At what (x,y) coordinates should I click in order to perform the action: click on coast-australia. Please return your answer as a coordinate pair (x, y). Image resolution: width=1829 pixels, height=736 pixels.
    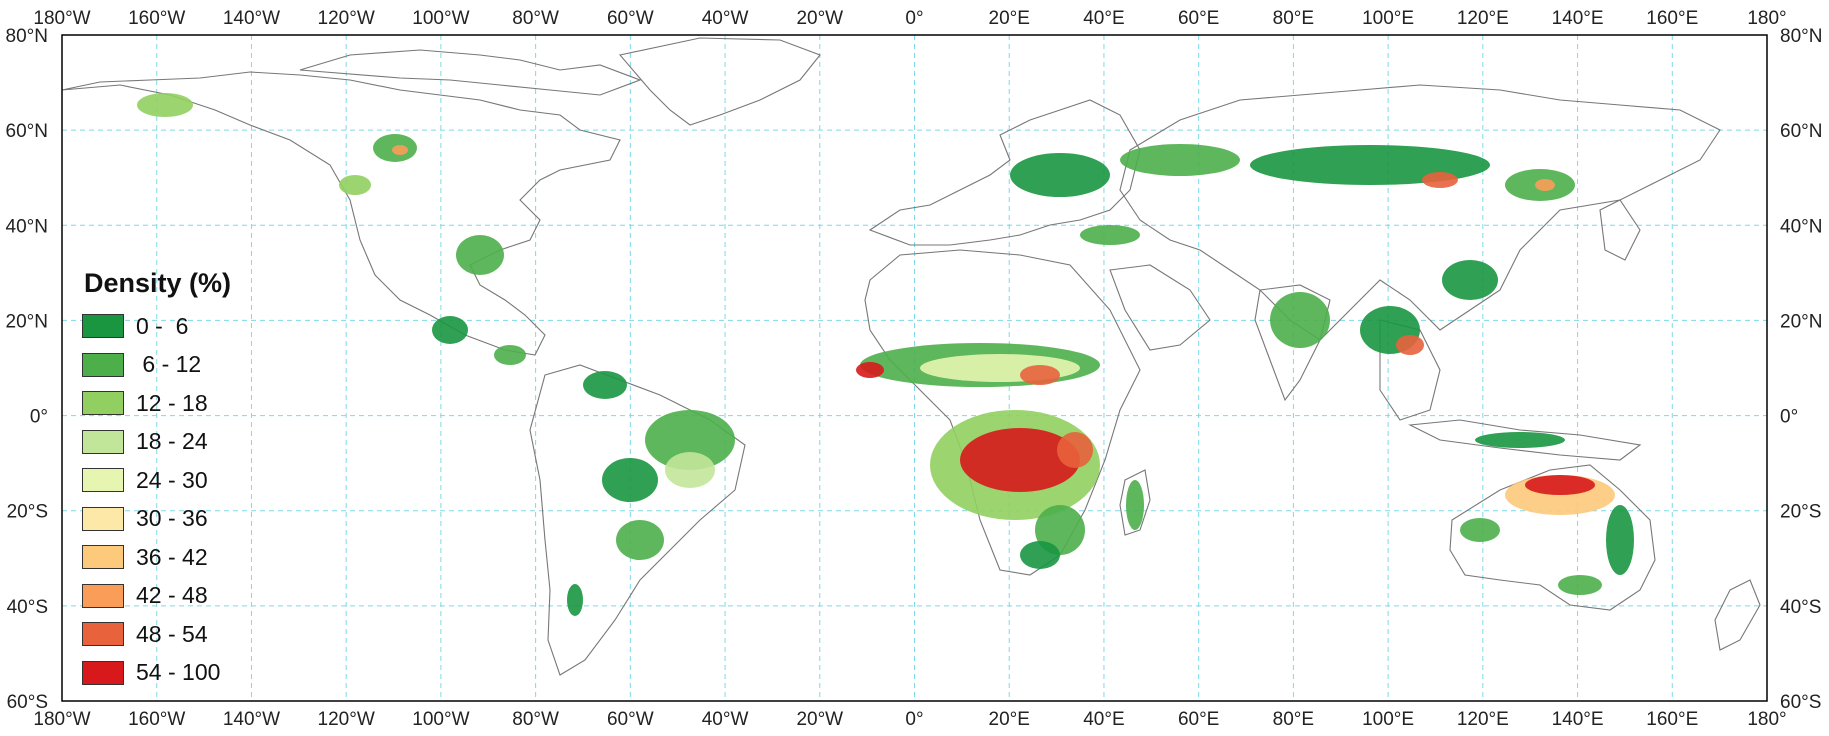
    Looking at the image, I should click on (1552, 537).